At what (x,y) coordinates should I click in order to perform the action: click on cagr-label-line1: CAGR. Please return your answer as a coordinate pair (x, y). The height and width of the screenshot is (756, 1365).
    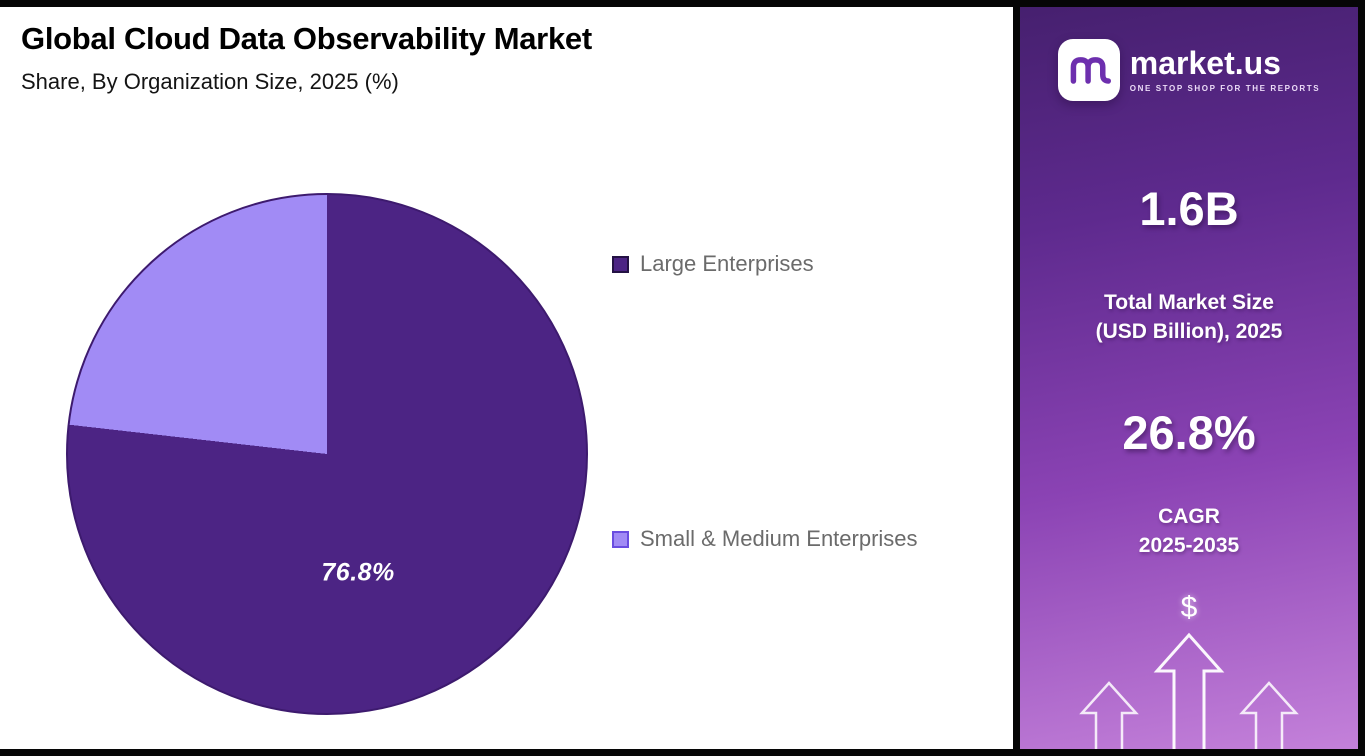
    Looking at the image, I should click on (1189, 516).